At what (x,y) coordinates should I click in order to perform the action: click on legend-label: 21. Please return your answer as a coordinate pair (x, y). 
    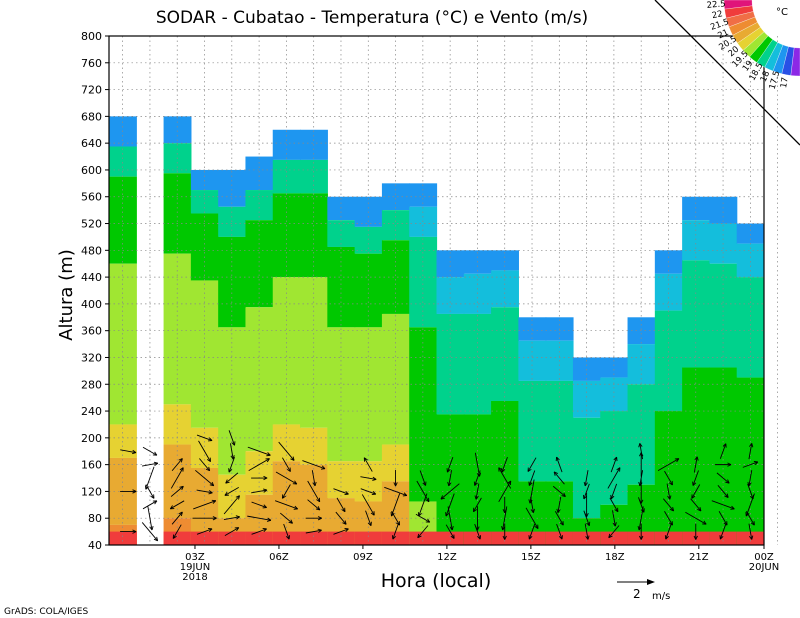
    Looking at the image, I should click on (723, 35).